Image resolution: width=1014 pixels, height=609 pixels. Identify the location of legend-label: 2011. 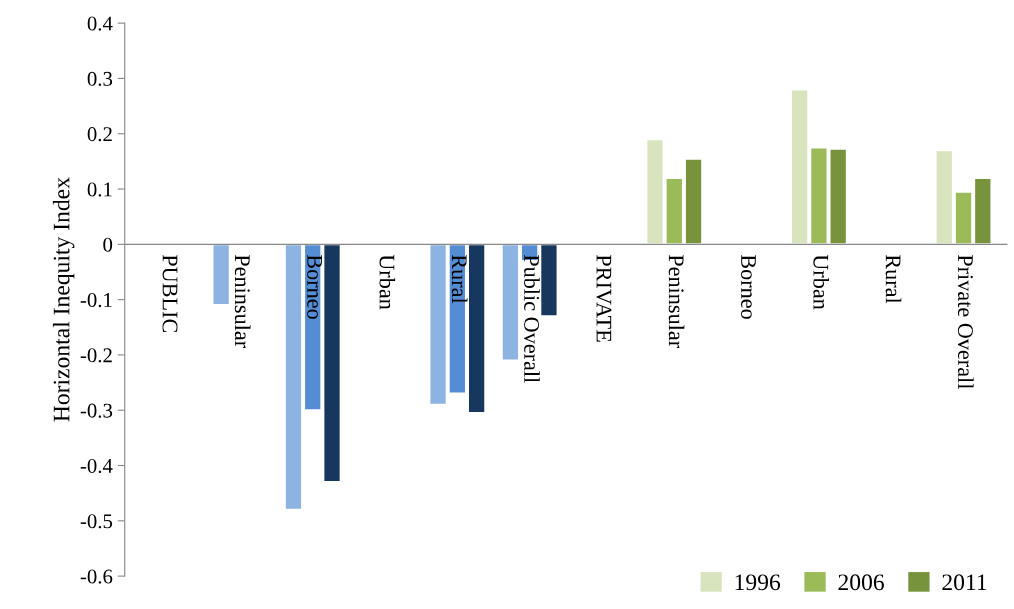
(964, 582).